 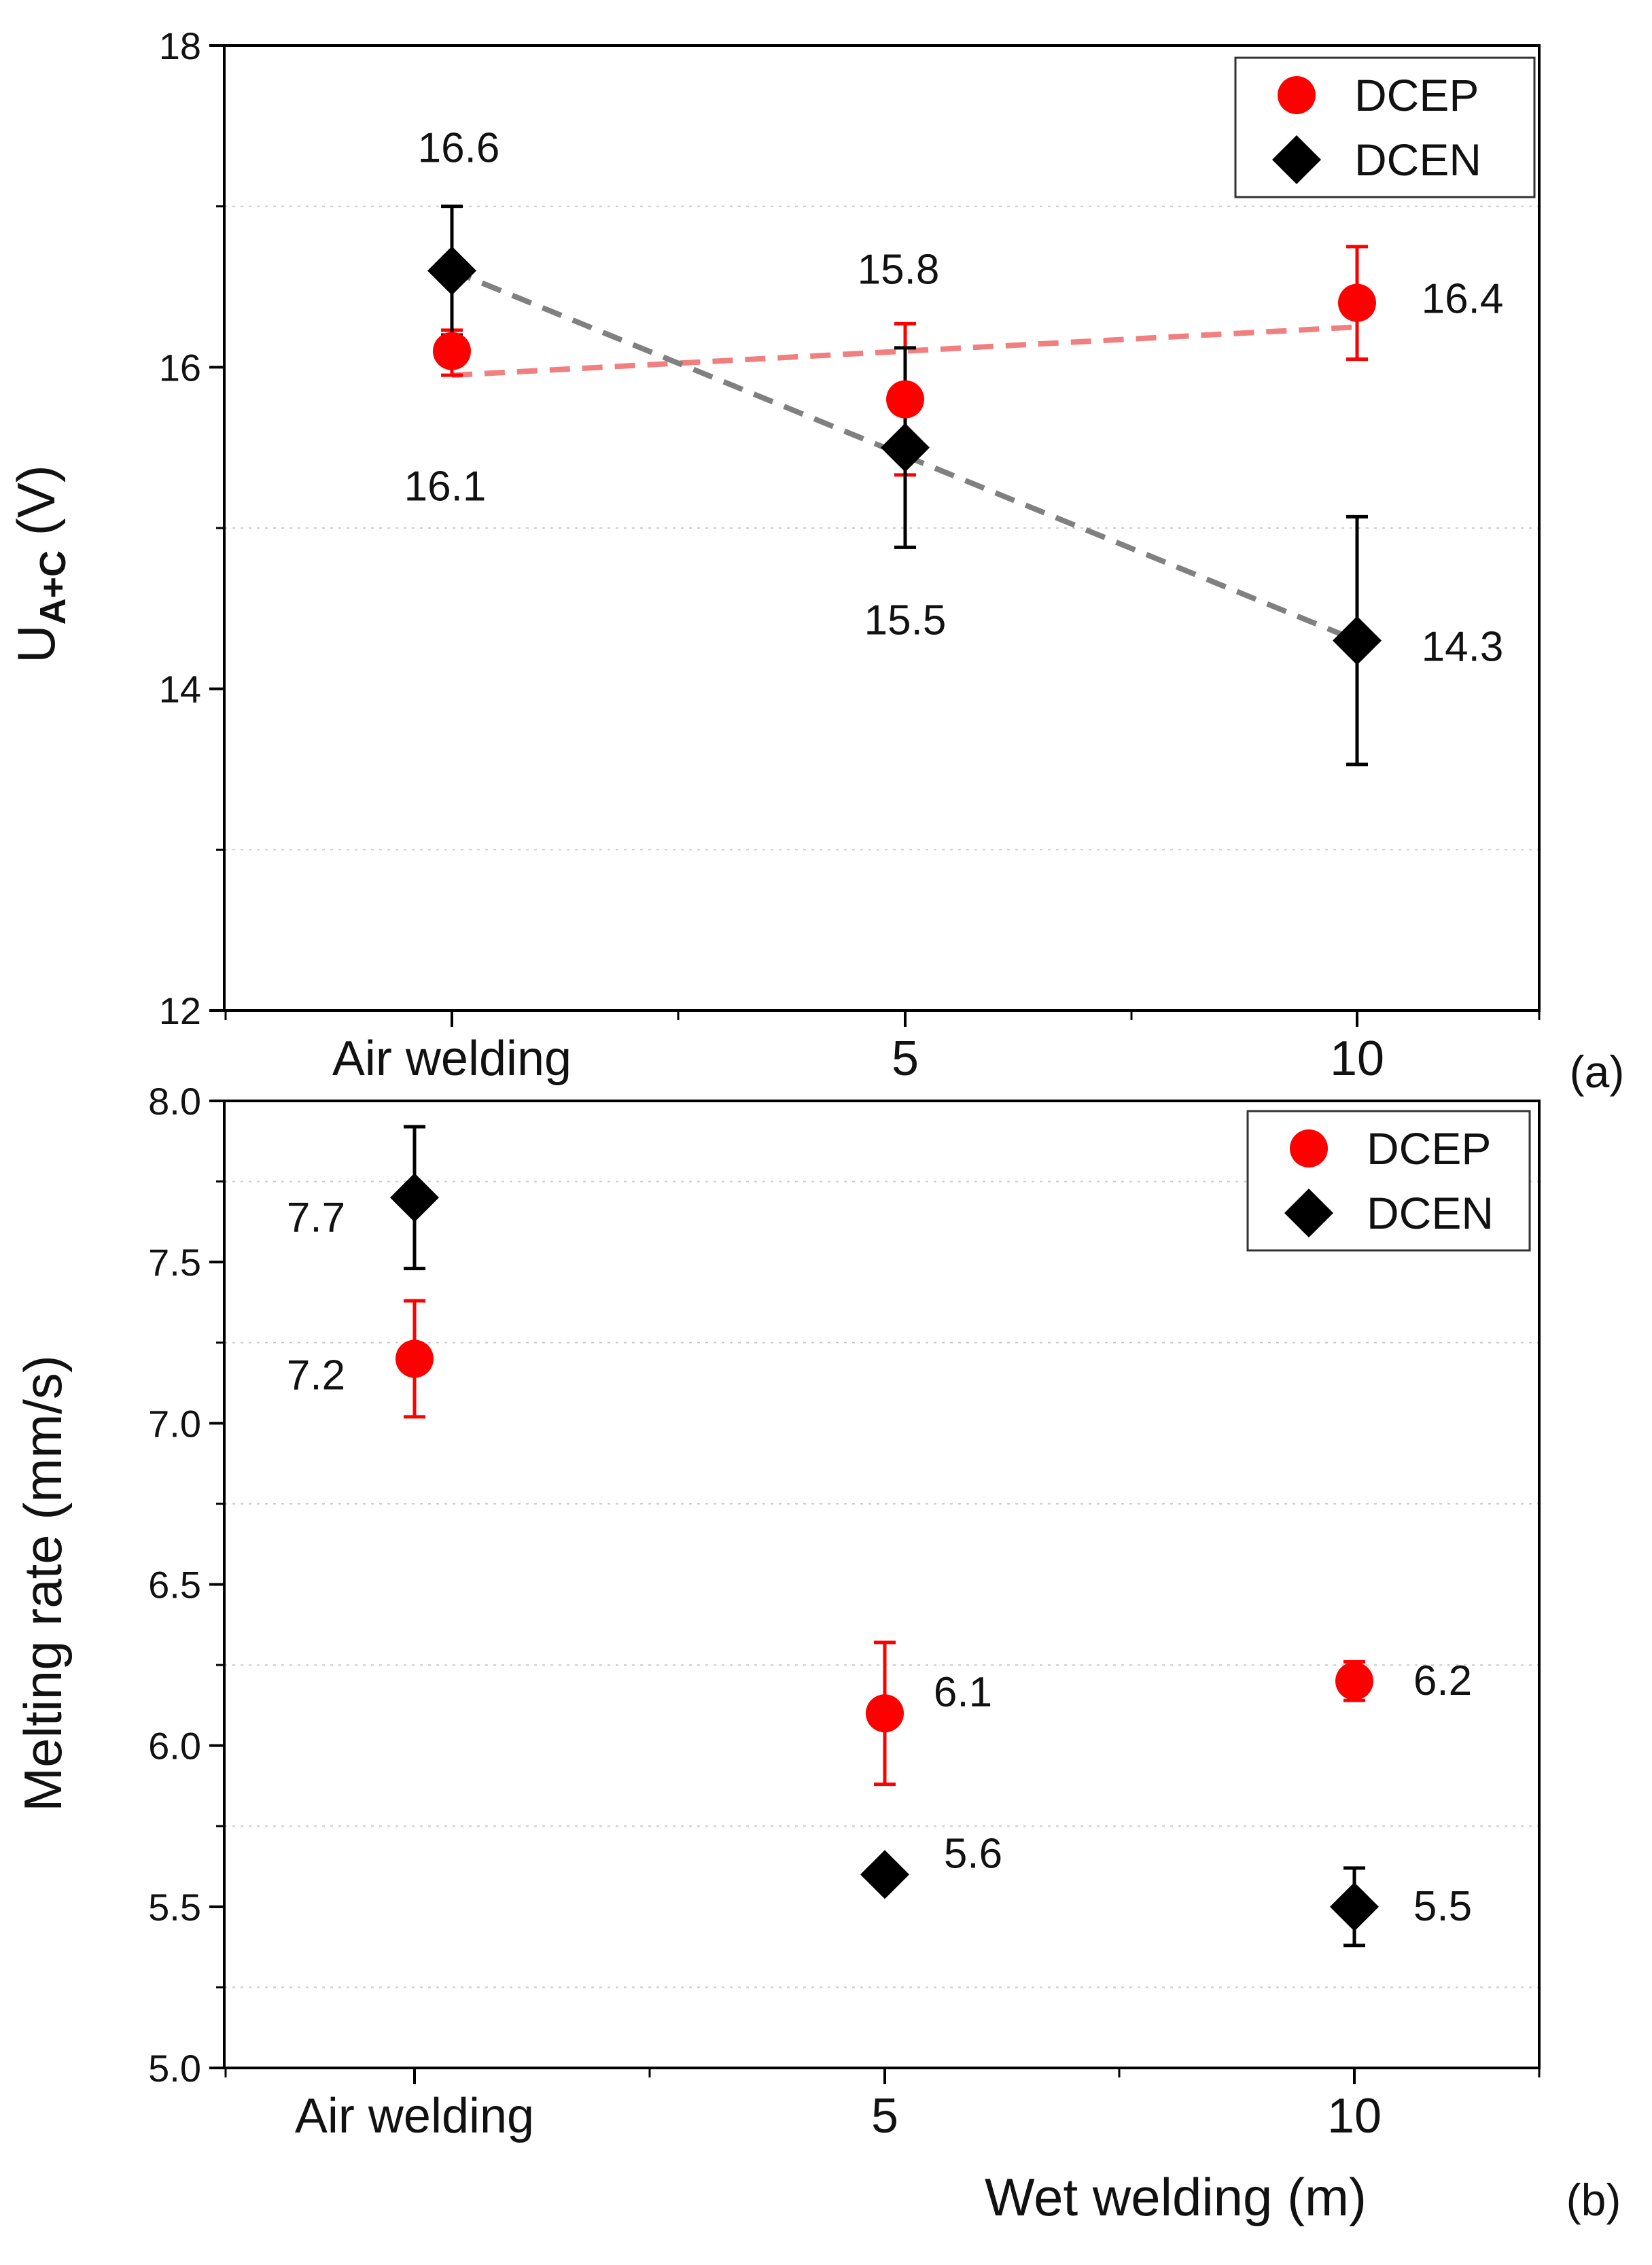 I want to click on y-axis-title-subscript: A+C, so click(x=53, y=587).